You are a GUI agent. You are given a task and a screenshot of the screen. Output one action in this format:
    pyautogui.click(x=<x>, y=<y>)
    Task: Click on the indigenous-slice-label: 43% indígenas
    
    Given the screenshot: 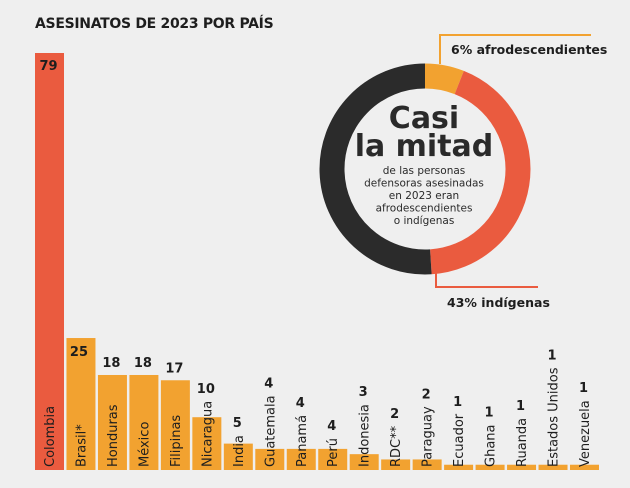 What is the action you would take?
    pyautogui.click(x=498, y=302)
    